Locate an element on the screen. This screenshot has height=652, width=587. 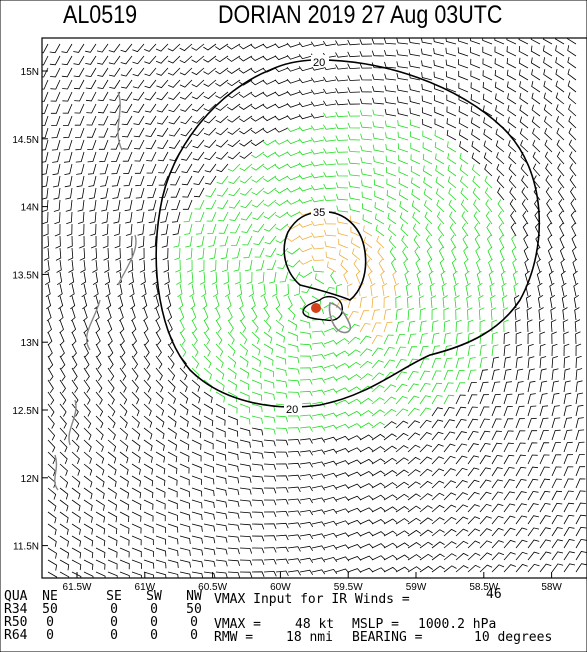
rmw-label: RMW = is located at coordinates (234, 637).